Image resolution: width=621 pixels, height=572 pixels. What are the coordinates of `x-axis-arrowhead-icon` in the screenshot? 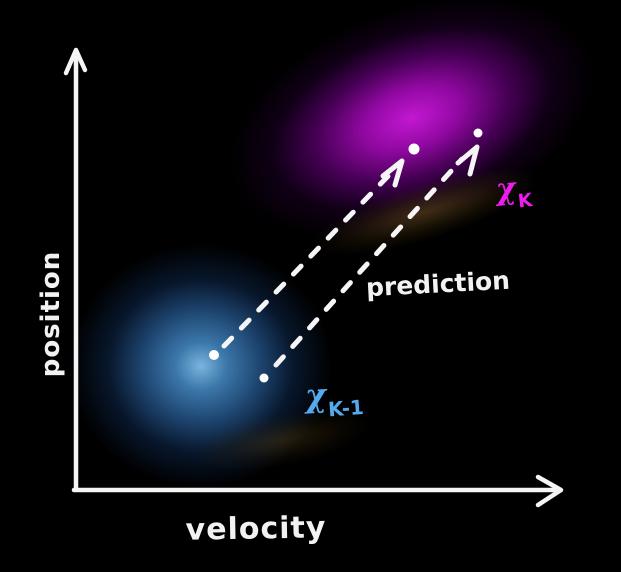 It's located at (549, 491).